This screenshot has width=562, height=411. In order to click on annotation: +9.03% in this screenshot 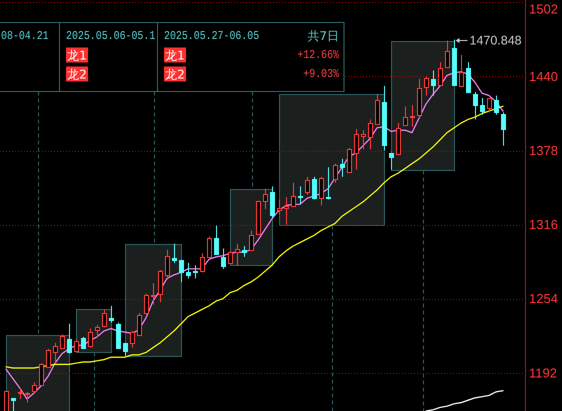, I will do `click(325, 74)`.